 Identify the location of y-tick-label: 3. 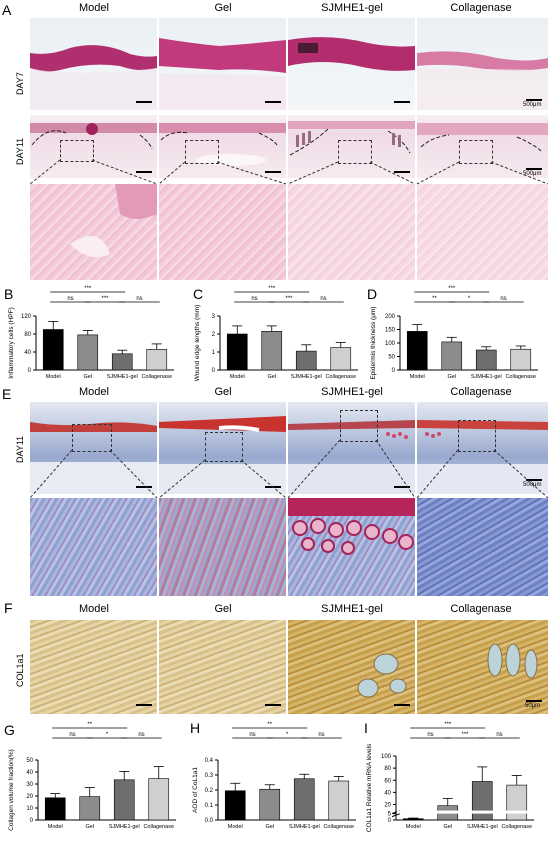
(214, 317).